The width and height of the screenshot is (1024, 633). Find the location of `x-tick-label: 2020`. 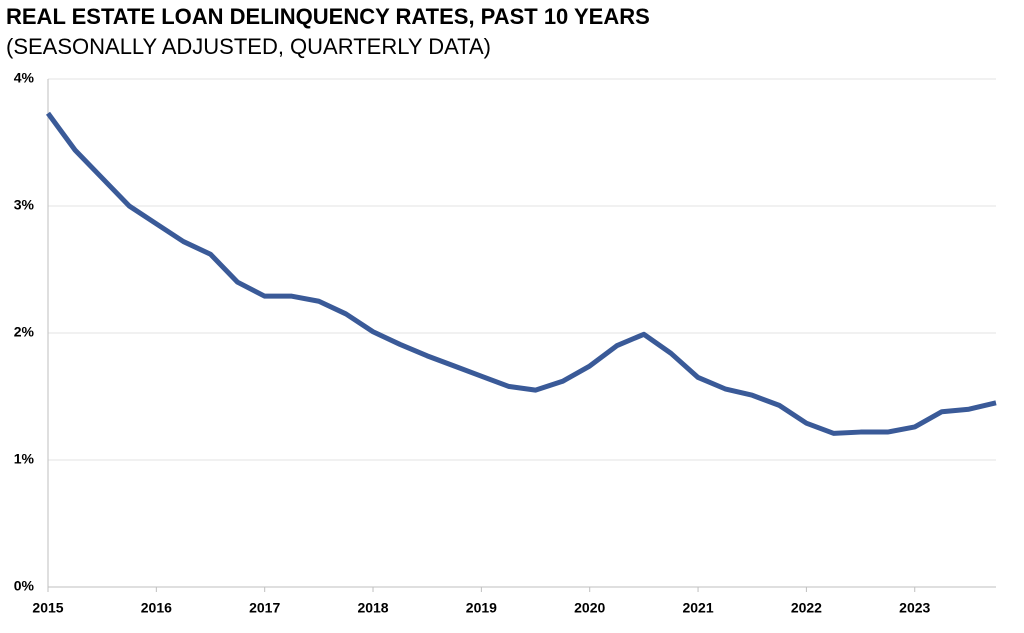

x-tick-label: 2020 is located at coordinates (589, 608).